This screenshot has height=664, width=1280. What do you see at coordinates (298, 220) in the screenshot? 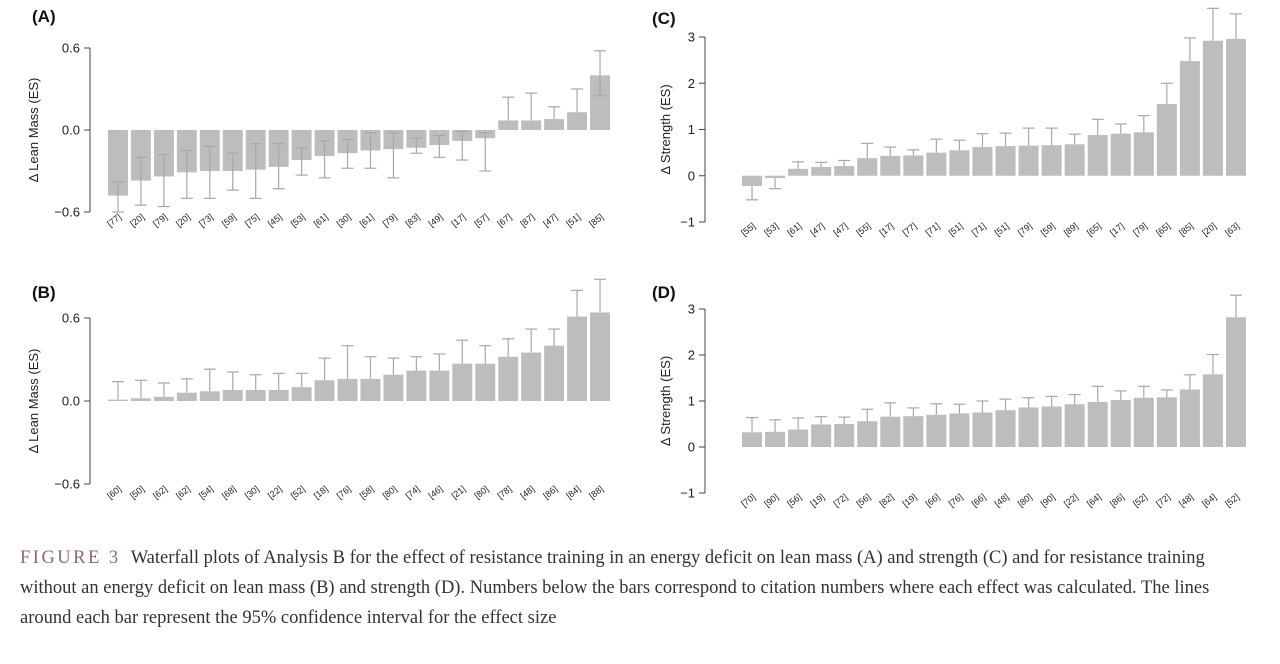
I see `x-tick-label-a: [53]` at bounding box center [298, 220].